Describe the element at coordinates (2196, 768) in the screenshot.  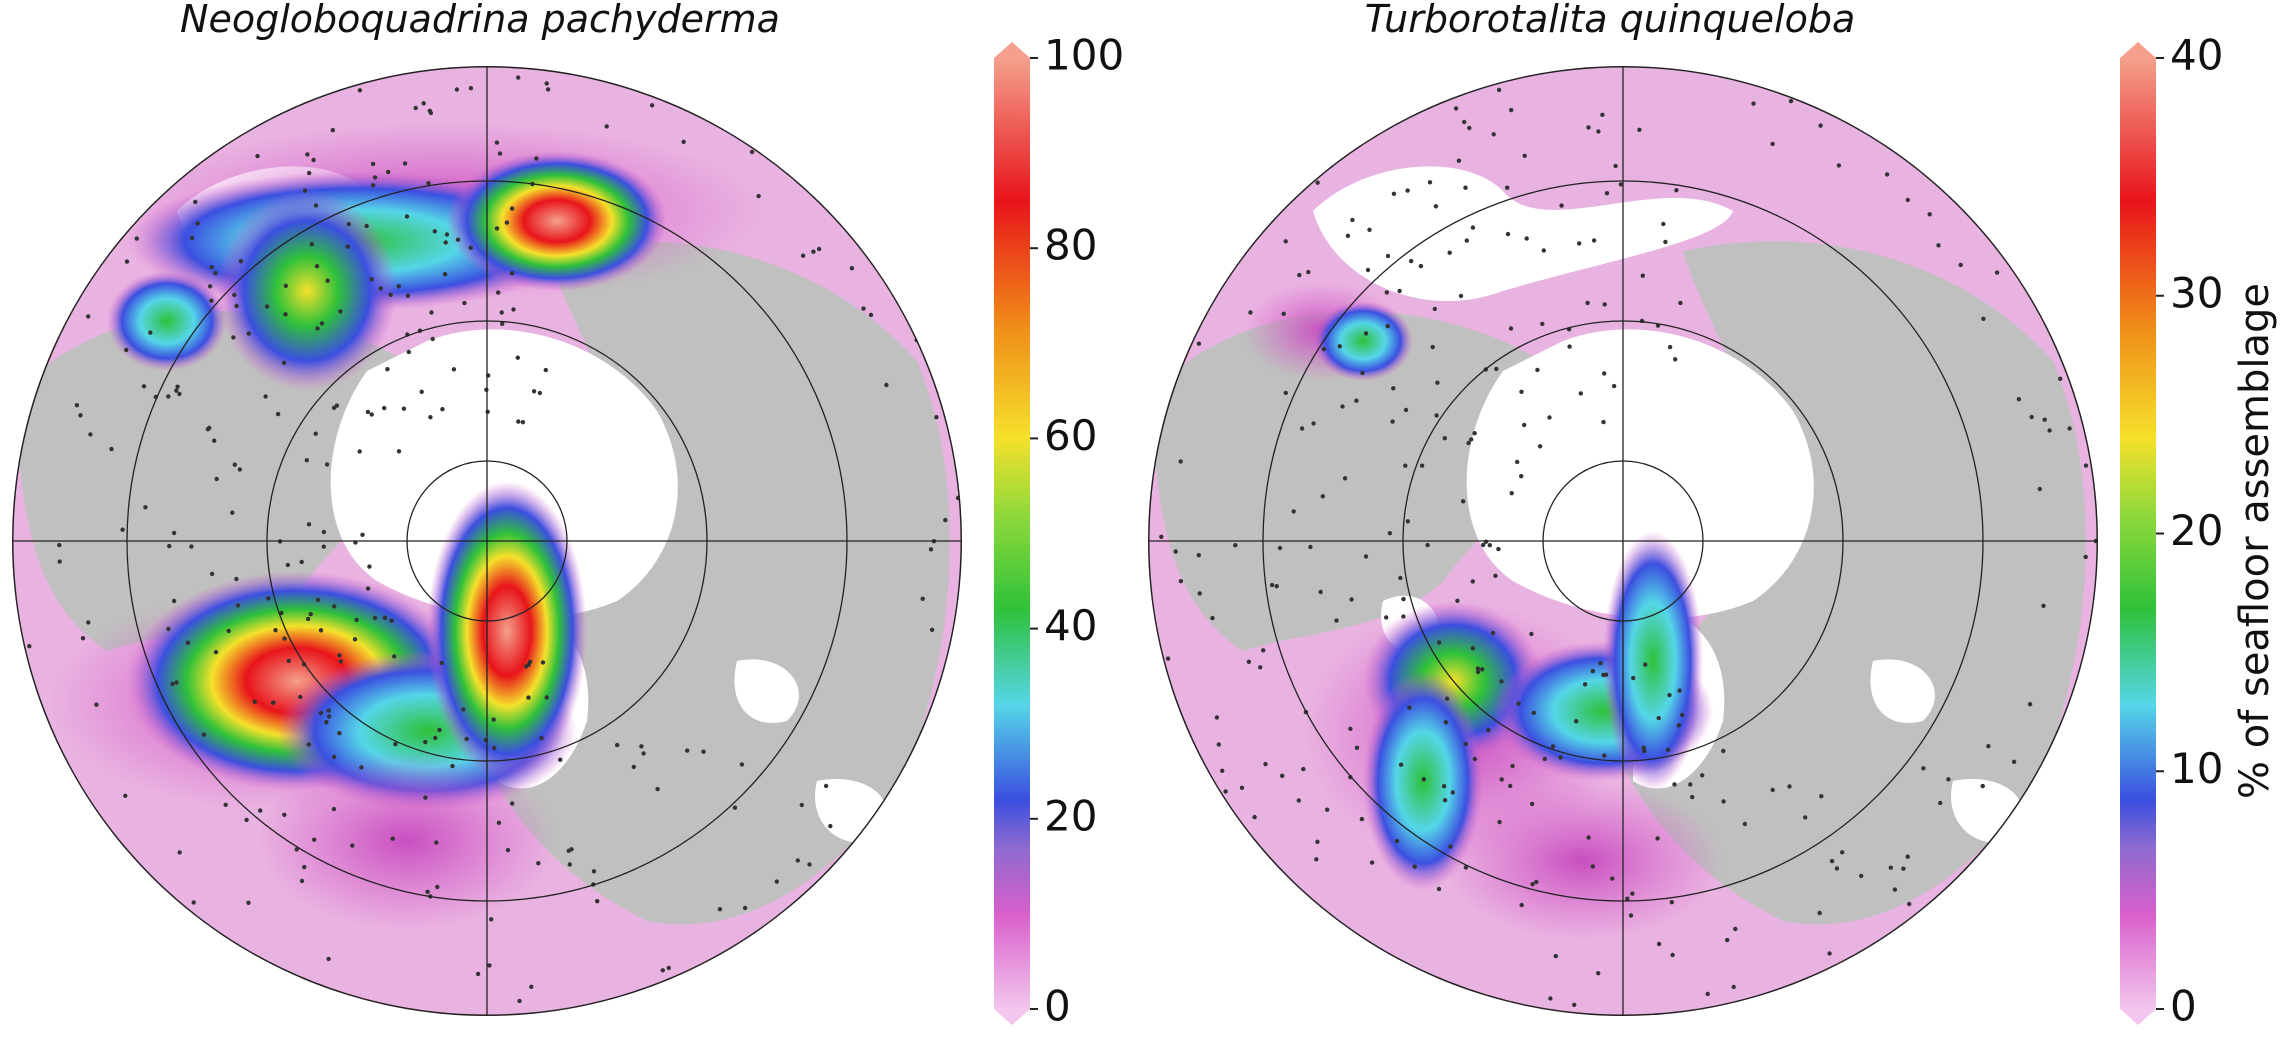
I see `colorbar-tick-label: 10` at that location.